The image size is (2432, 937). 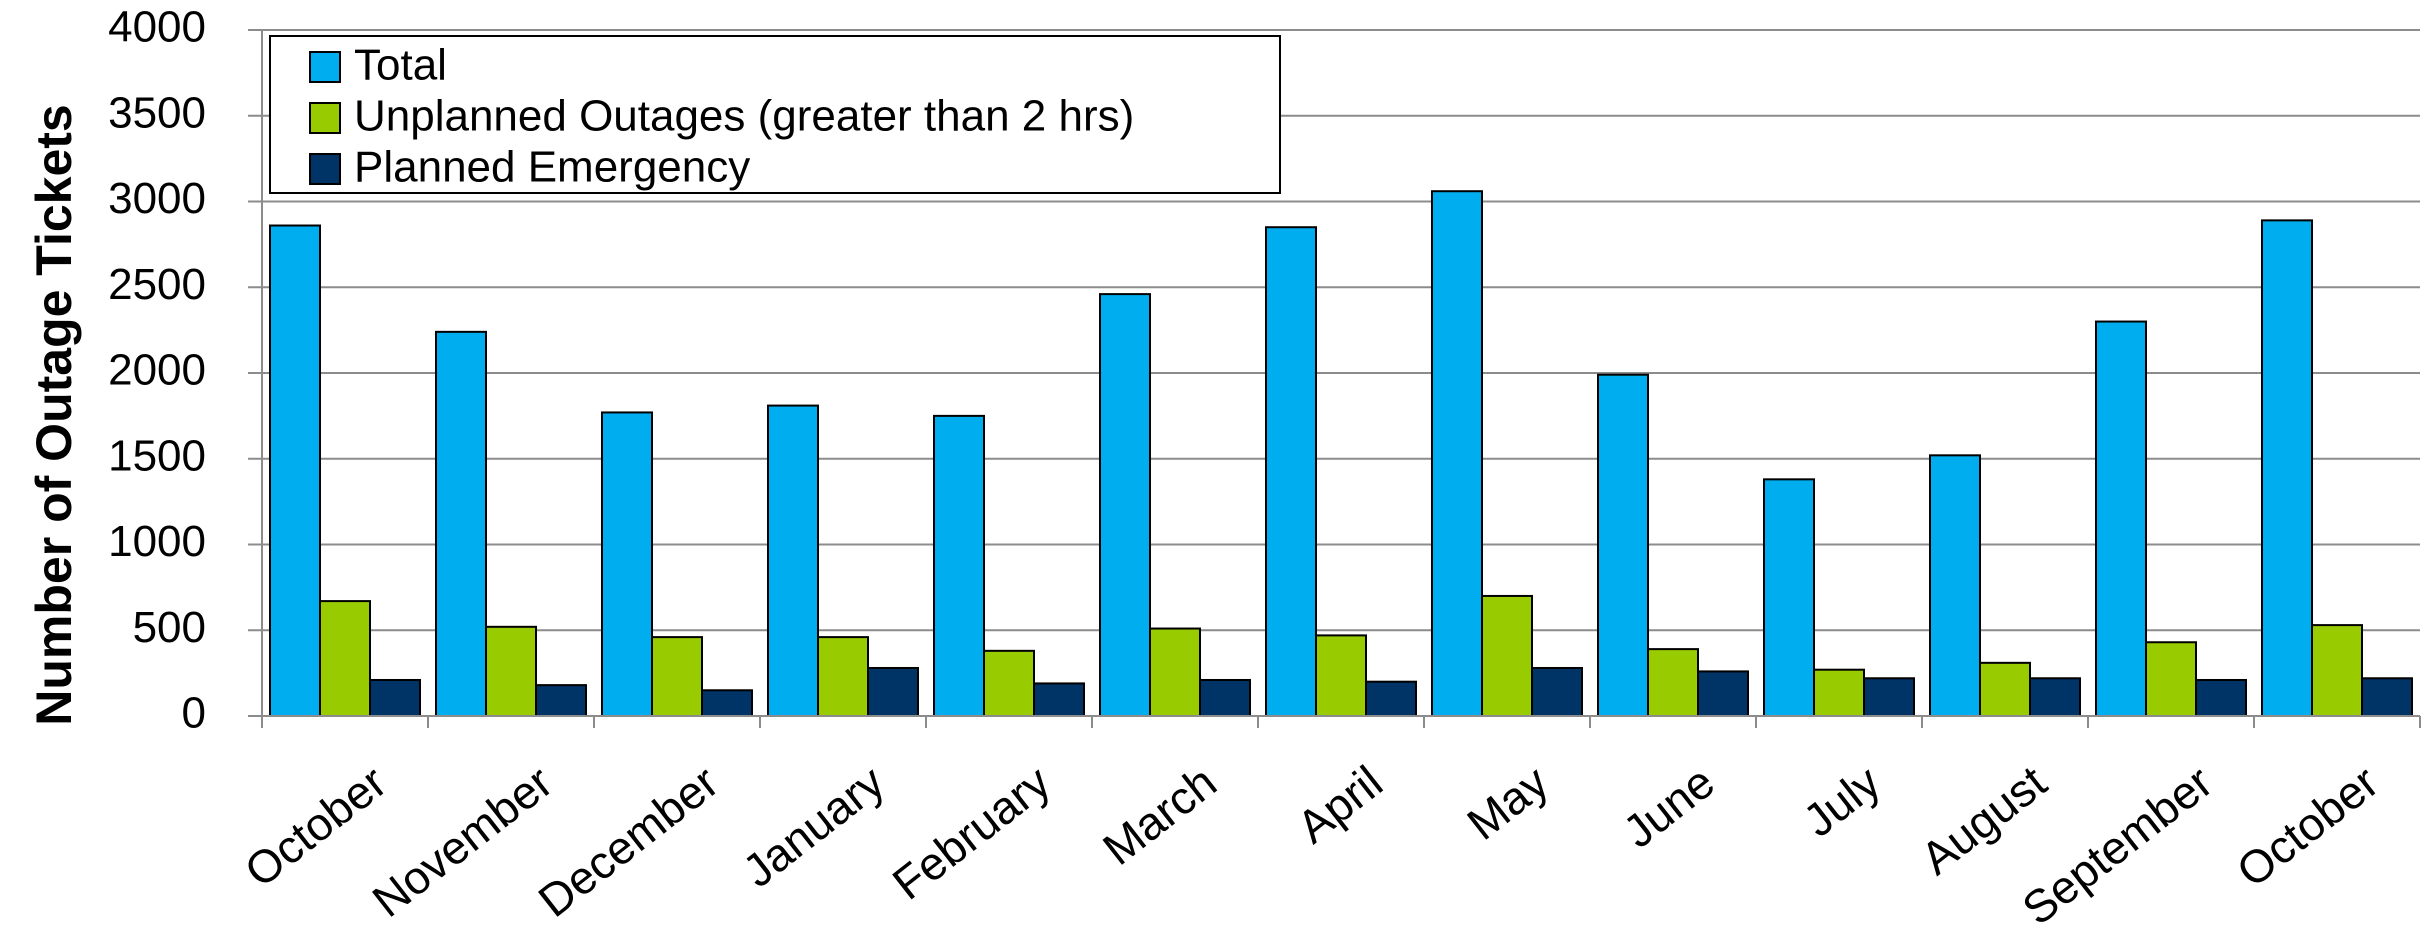 I want to click on x-tick-label: February, so click(x=971, y=832).